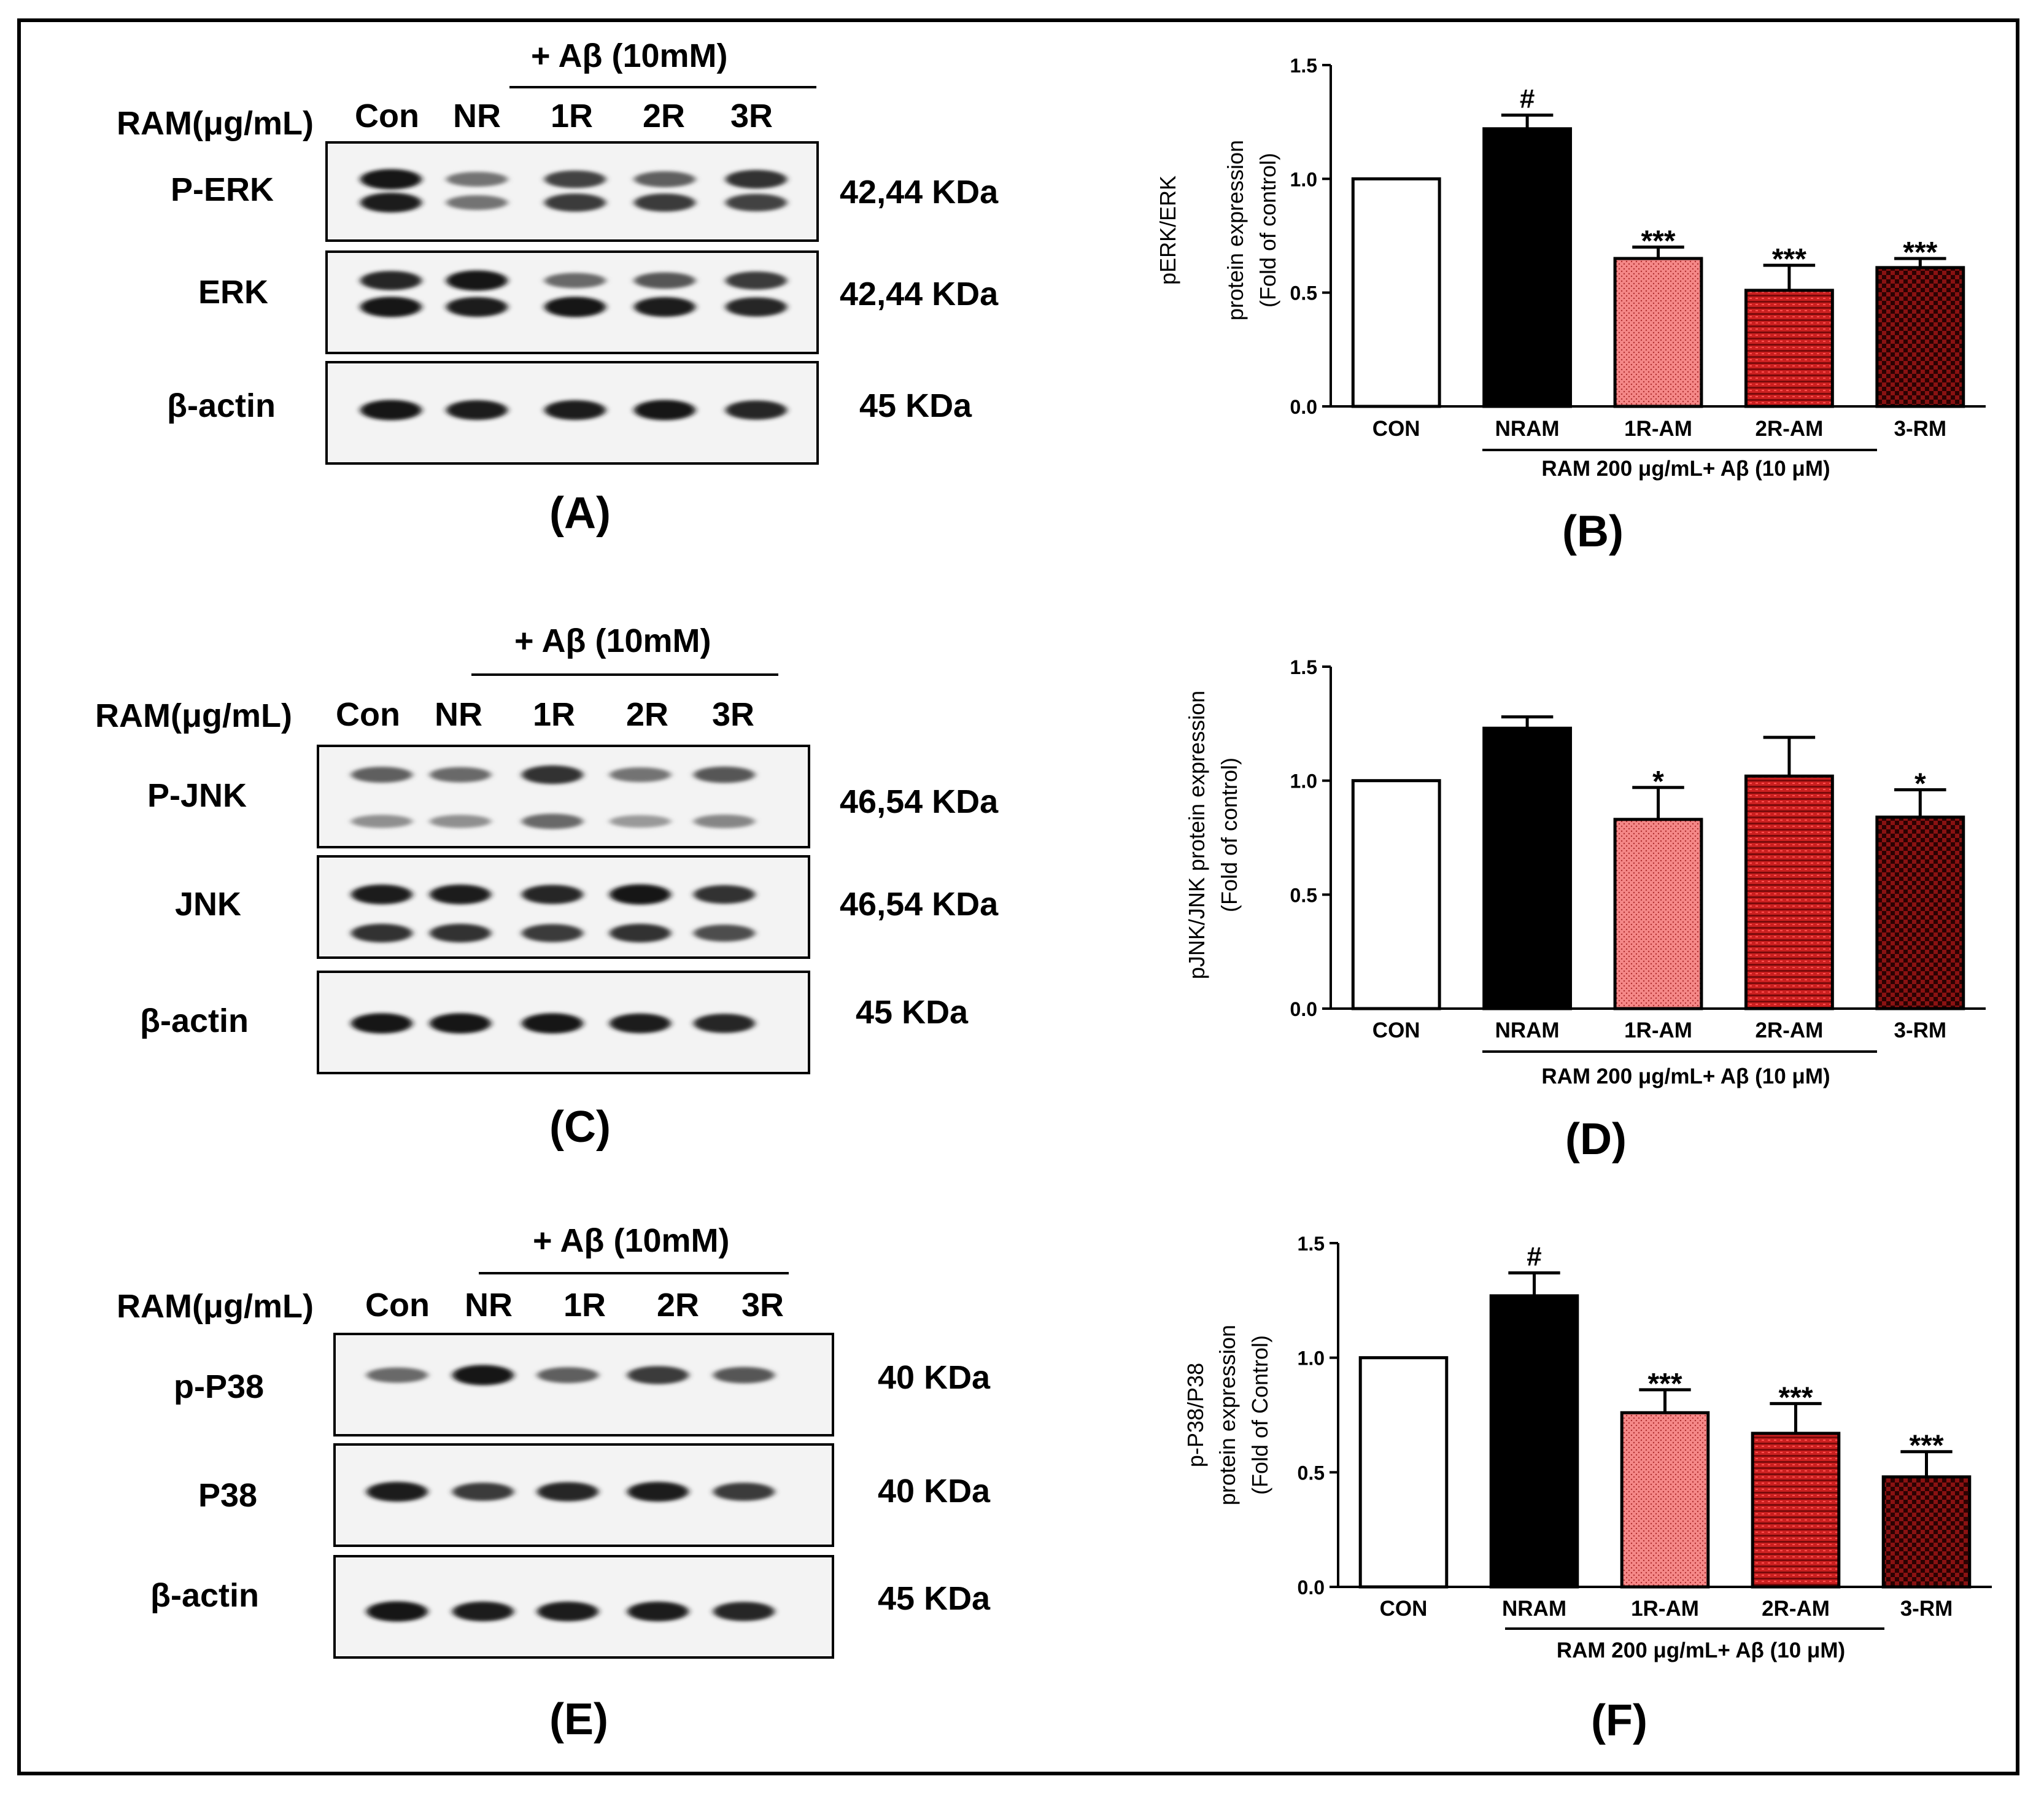 This screenshot has height=1795, width=2044. I want to click on y-axis-label: protein expression, so click(1235, 230).